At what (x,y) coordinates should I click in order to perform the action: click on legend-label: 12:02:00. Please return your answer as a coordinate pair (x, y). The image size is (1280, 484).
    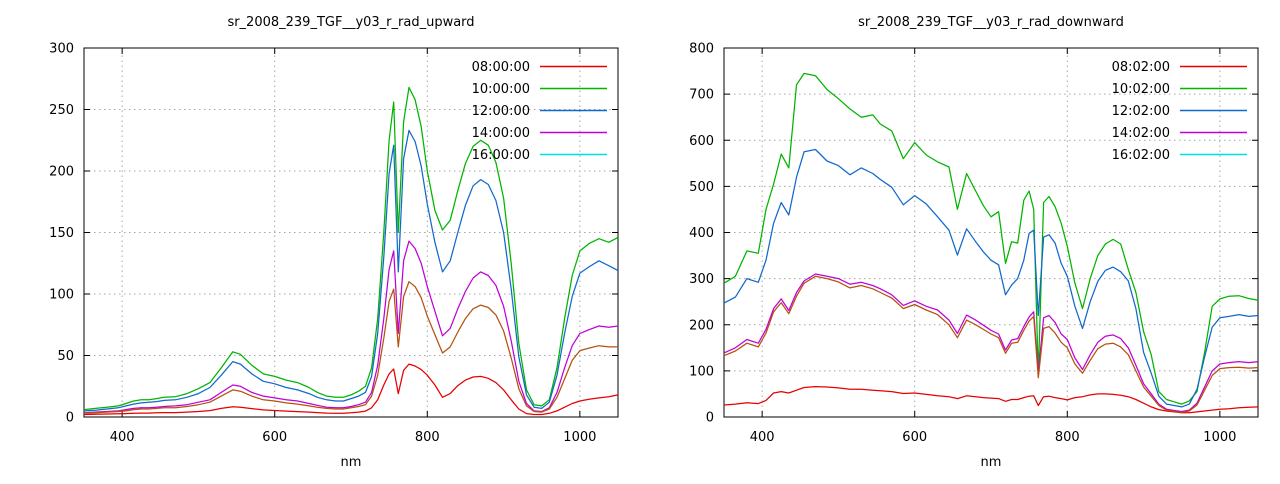
    Looking at the image, I should click on (1141, 111).